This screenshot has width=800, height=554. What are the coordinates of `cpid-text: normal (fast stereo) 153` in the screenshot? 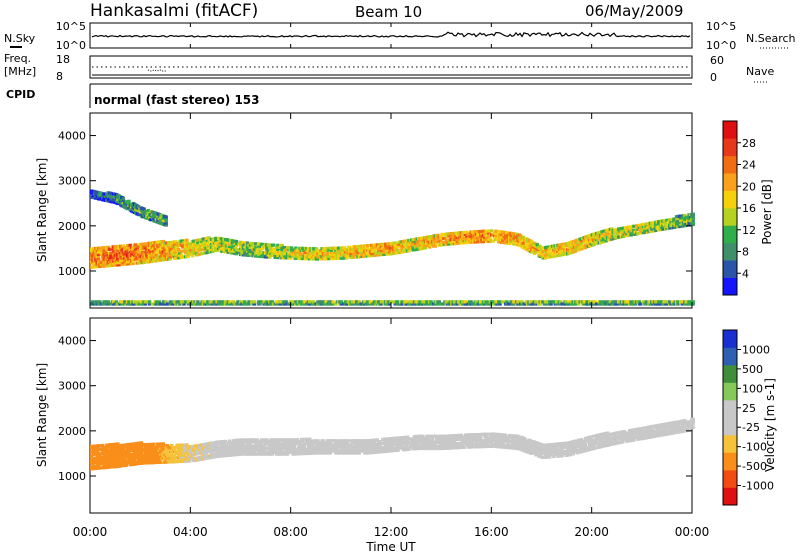 It's located at (177, 100).